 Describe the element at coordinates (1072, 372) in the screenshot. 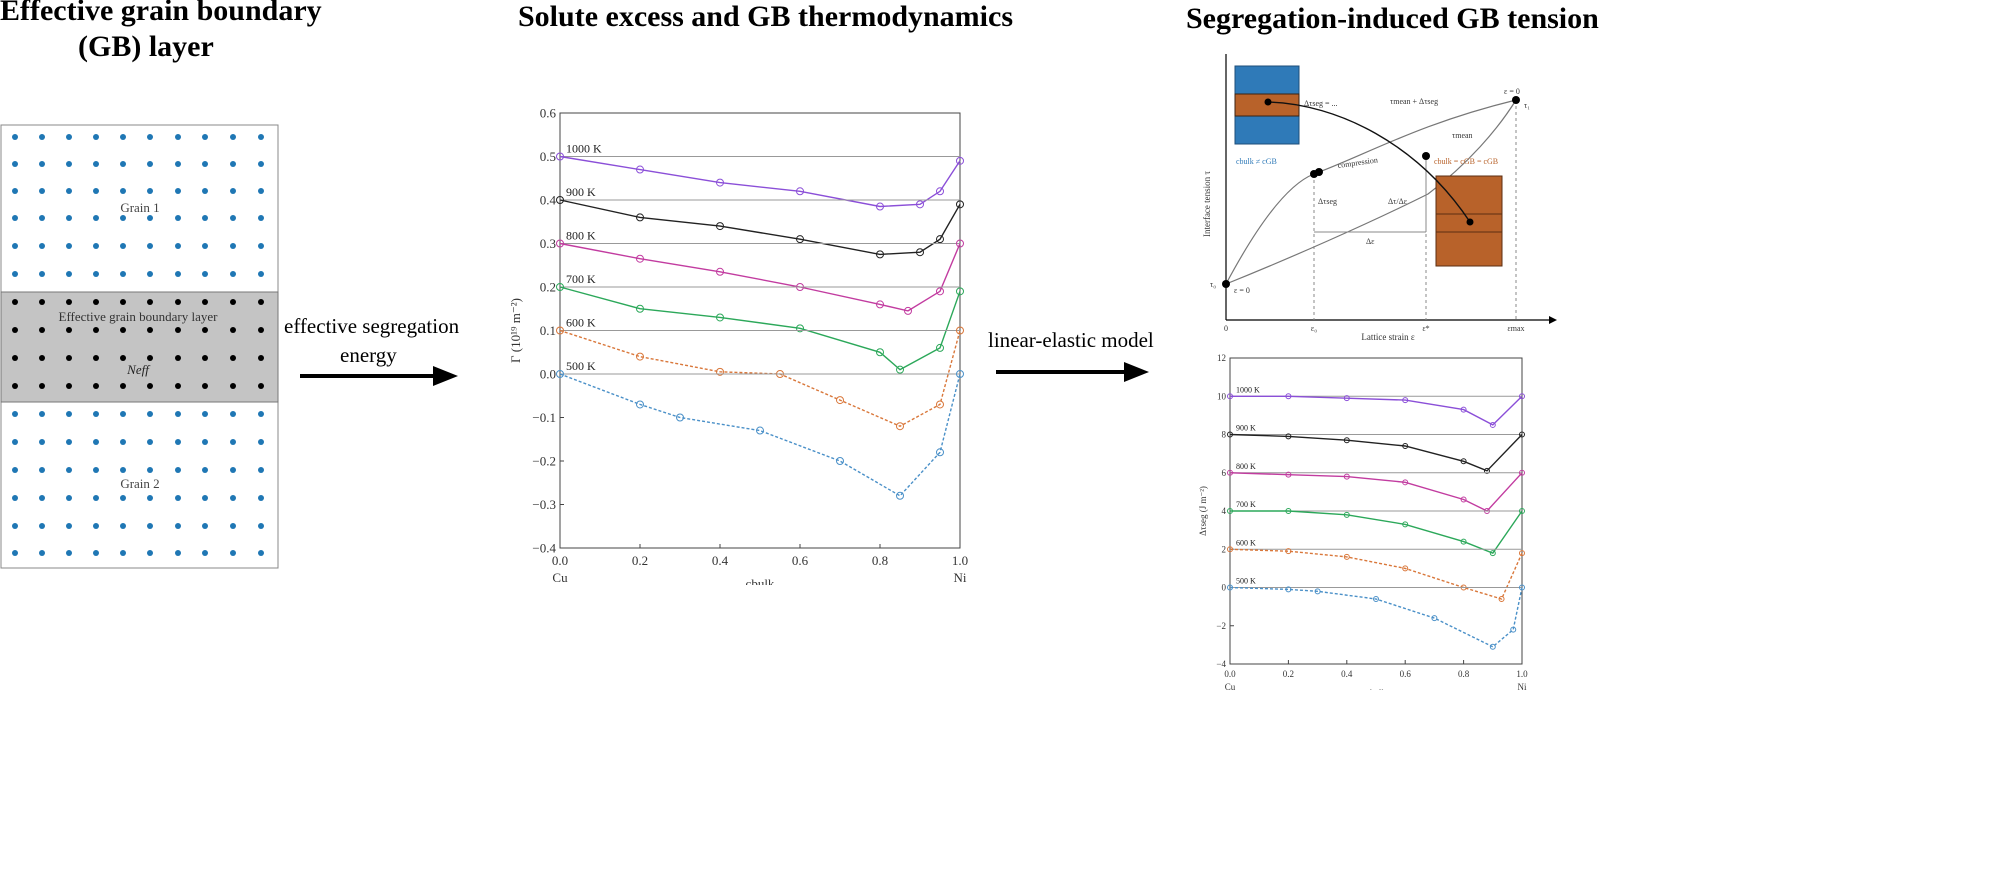

I see `arrow2` at that location.